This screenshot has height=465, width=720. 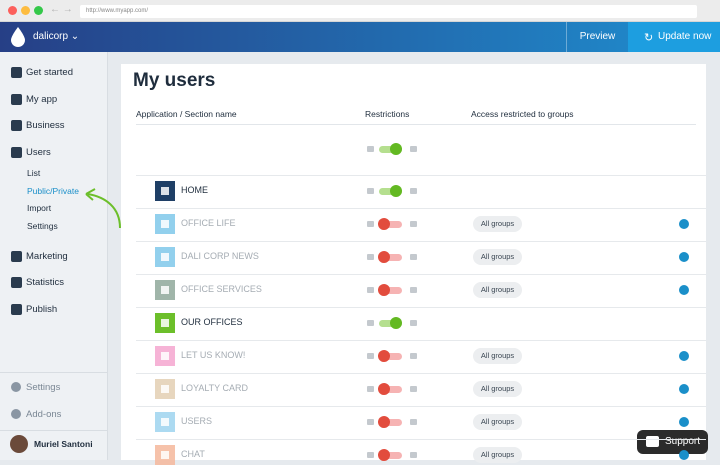 I want to click on avatar, so click(x=19, y=444).